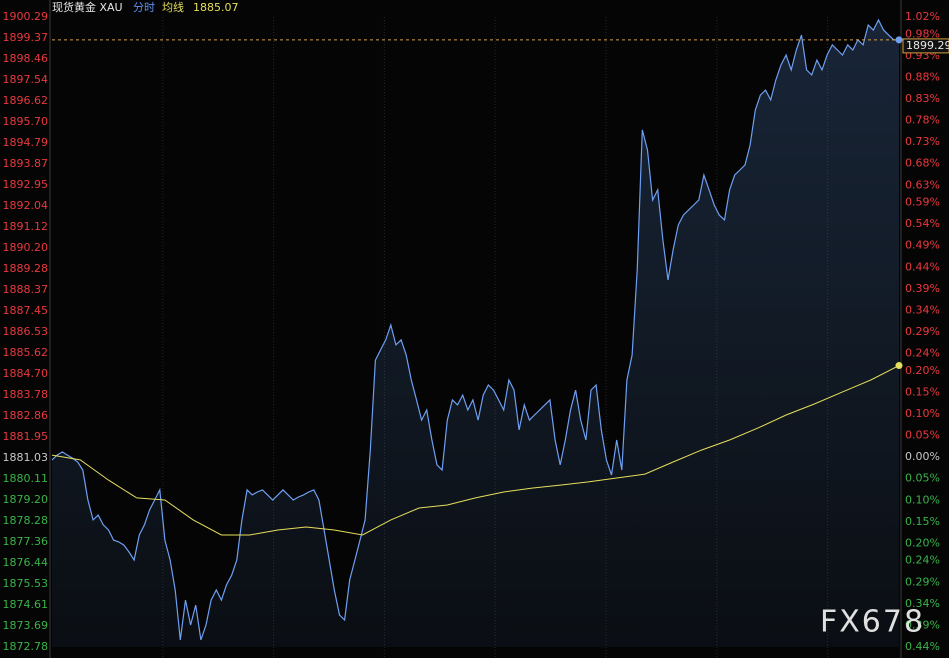 This screenshot has width=949, height=658. Describe the element at coordinates (922, 120) in the screenshot. I see `y2-tick-label: 0.78%` at that location.